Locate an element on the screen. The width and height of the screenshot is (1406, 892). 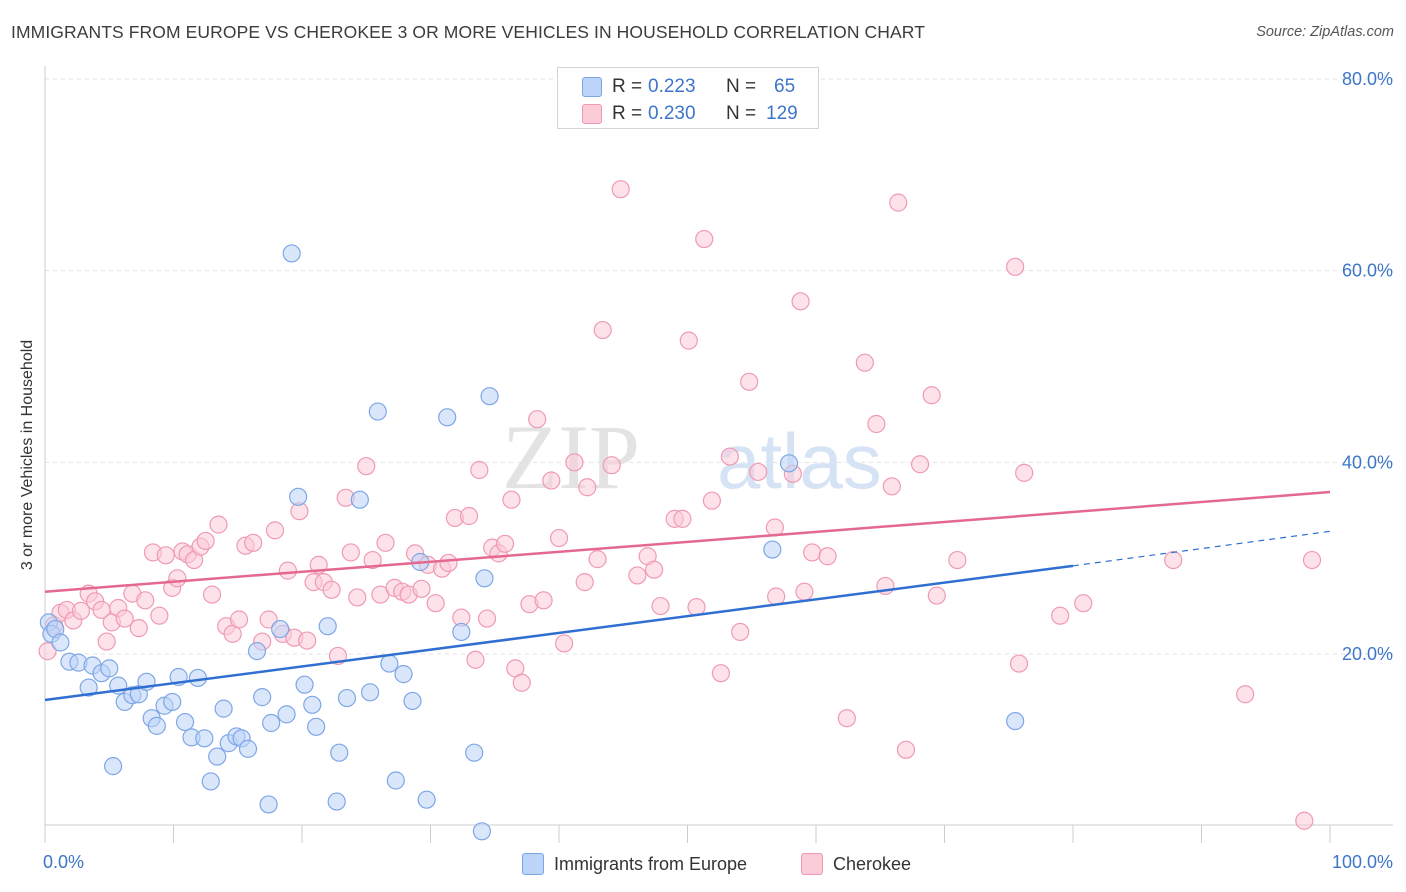
y-tick-label: 80.0% is located at coordinates (1367, 79).